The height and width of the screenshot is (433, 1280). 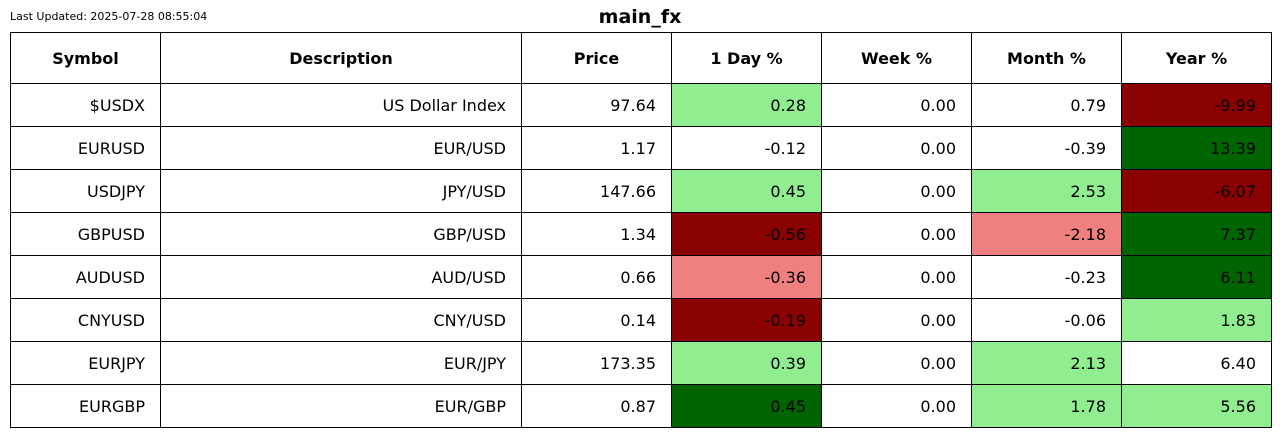 I want to click on year-pct-cell: -6.07, so click(x=1196, y=191).